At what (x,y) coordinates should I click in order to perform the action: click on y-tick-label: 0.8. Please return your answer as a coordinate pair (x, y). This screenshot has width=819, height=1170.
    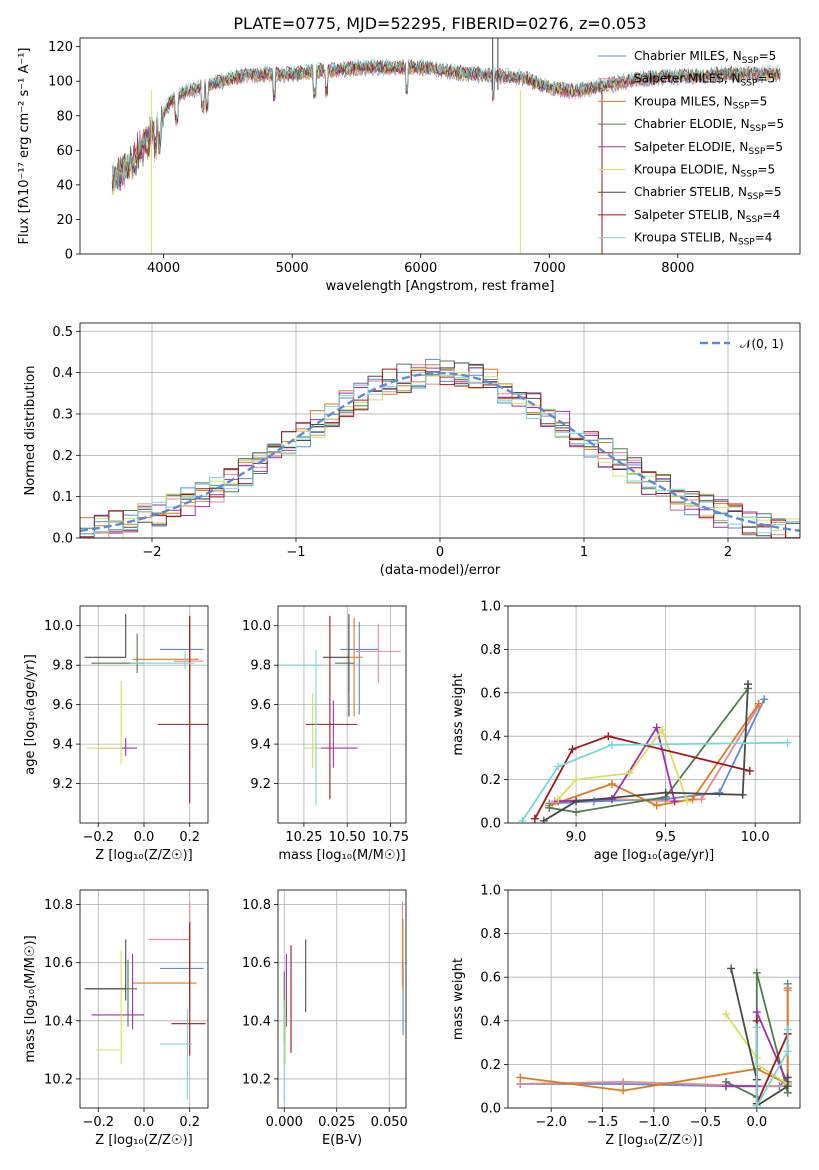
    Looking at the image, I should click on (490, 650).